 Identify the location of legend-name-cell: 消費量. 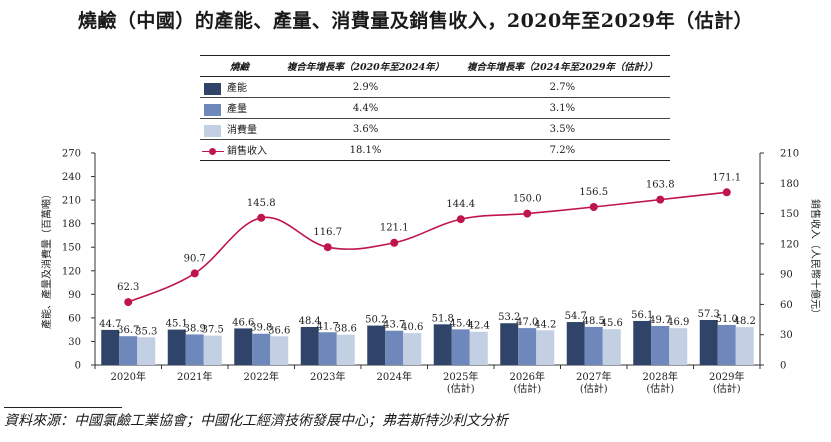
(238, 129).